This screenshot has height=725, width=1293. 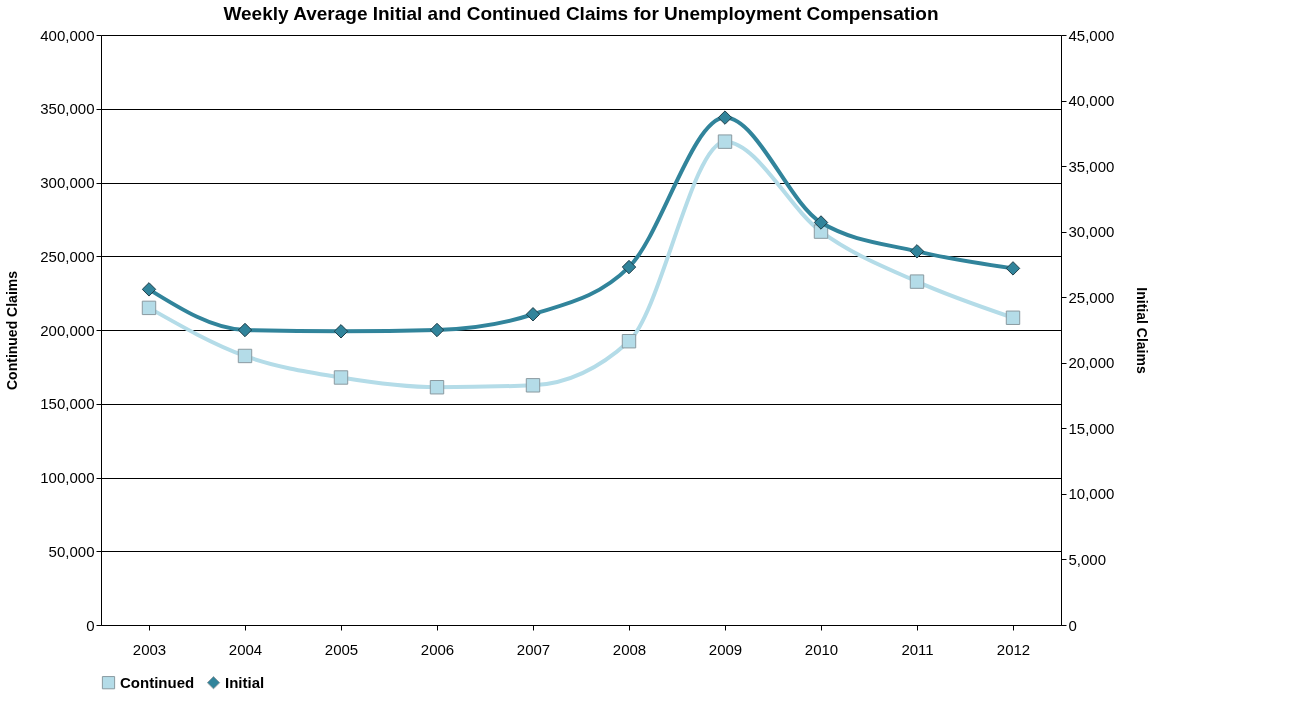 I want to click on x-tick-label: 2005, so click(x=341, y=649).